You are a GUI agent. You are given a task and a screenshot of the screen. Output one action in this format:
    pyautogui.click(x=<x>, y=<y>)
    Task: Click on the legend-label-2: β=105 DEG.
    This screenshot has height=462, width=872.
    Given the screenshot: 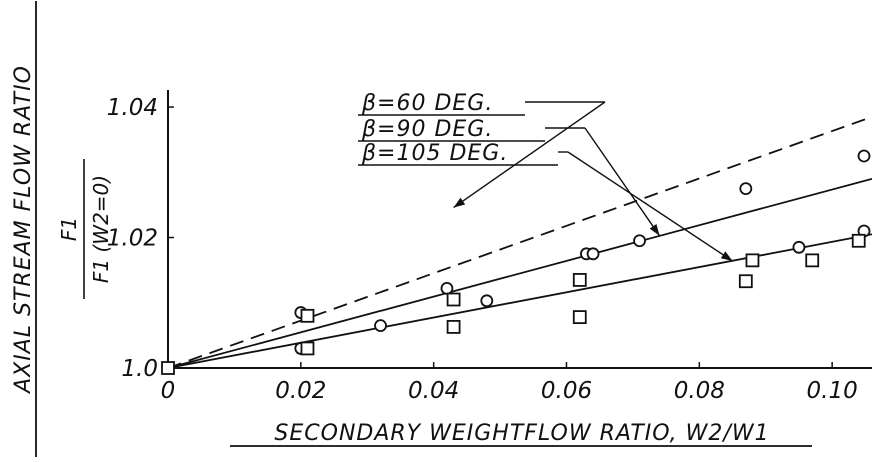 What is the action you would take?
    pyautogui.click(x=434, y=153)
    